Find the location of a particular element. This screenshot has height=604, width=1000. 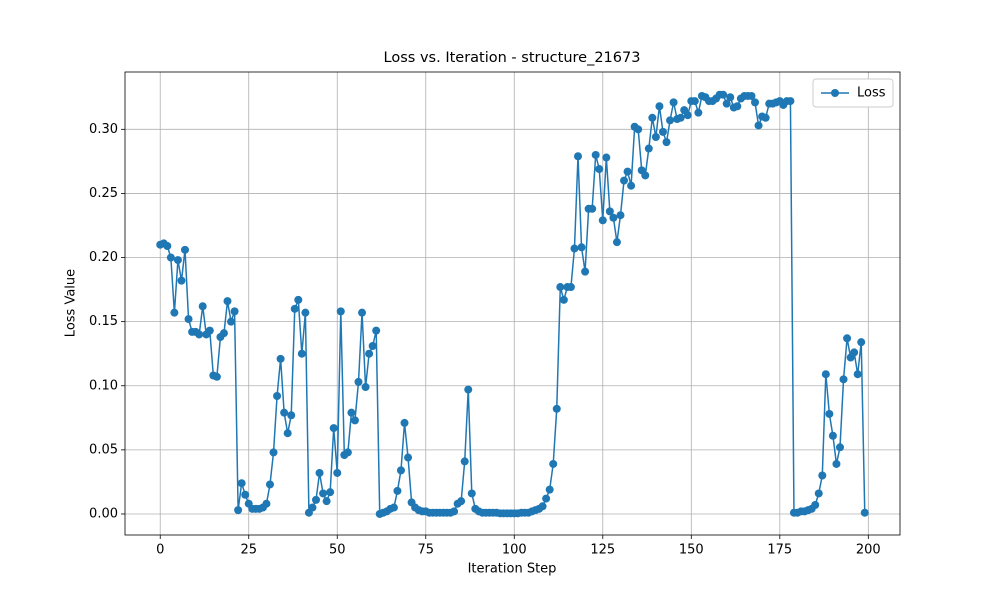

x-tick-label: 0 is located at coordinates (160, 550).